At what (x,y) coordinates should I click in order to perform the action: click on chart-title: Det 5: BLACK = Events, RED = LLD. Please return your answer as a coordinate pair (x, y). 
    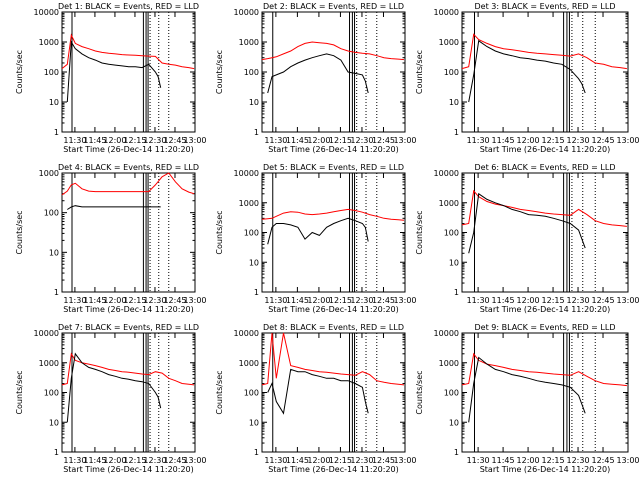
    Looking at the image, I should click on (333, 167).